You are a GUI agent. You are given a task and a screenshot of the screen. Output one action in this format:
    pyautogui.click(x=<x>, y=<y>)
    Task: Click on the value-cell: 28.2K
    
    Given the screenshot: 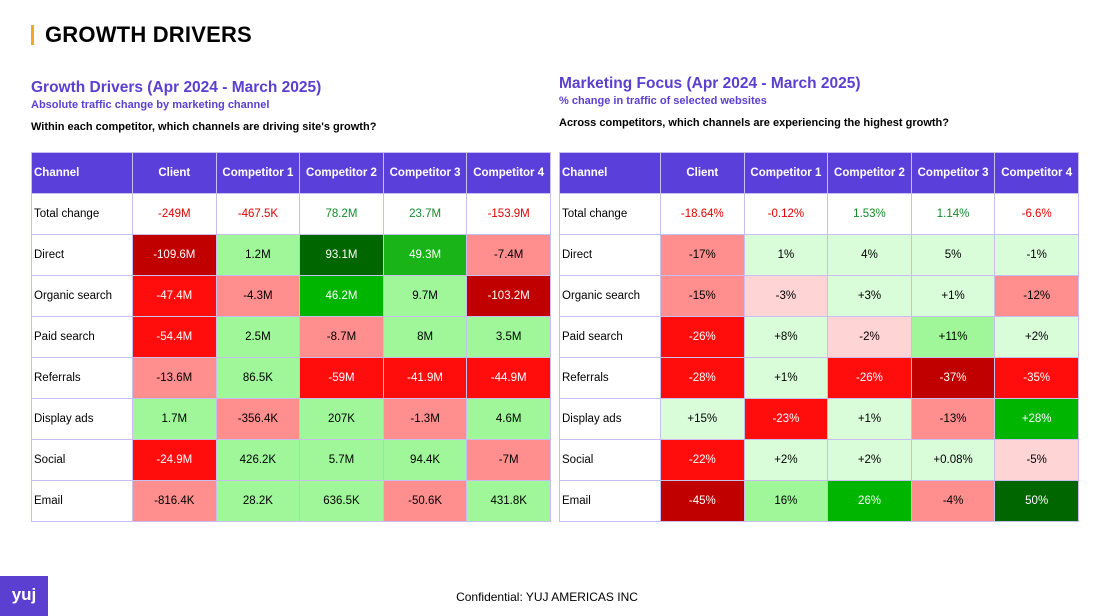 What is the action you would take?
    pyautogui.click(x=258, y=501)
    